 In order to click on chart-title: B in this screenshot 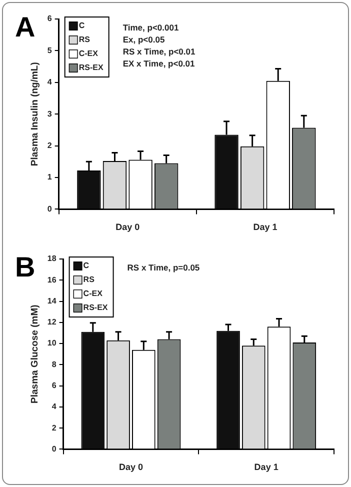, I will do `click(25, 267)`.